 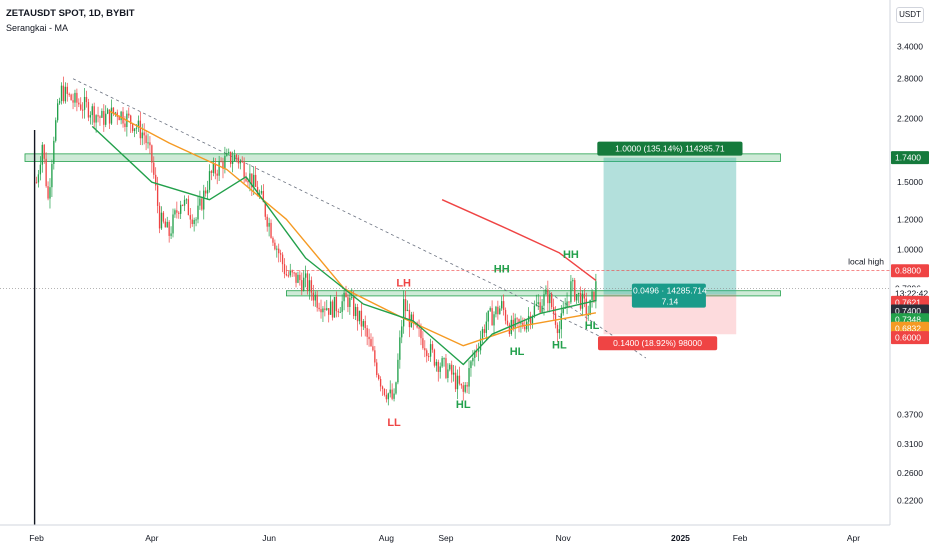 I want to click on y-tick-label: 1.2000, so click(x=910, y=219).